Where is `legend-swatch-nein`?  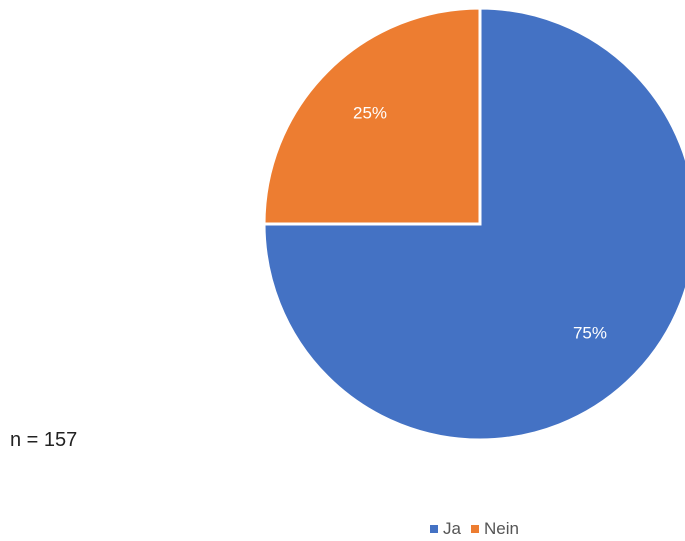 legend-swatch-nein is located at coordinates (474, 529).